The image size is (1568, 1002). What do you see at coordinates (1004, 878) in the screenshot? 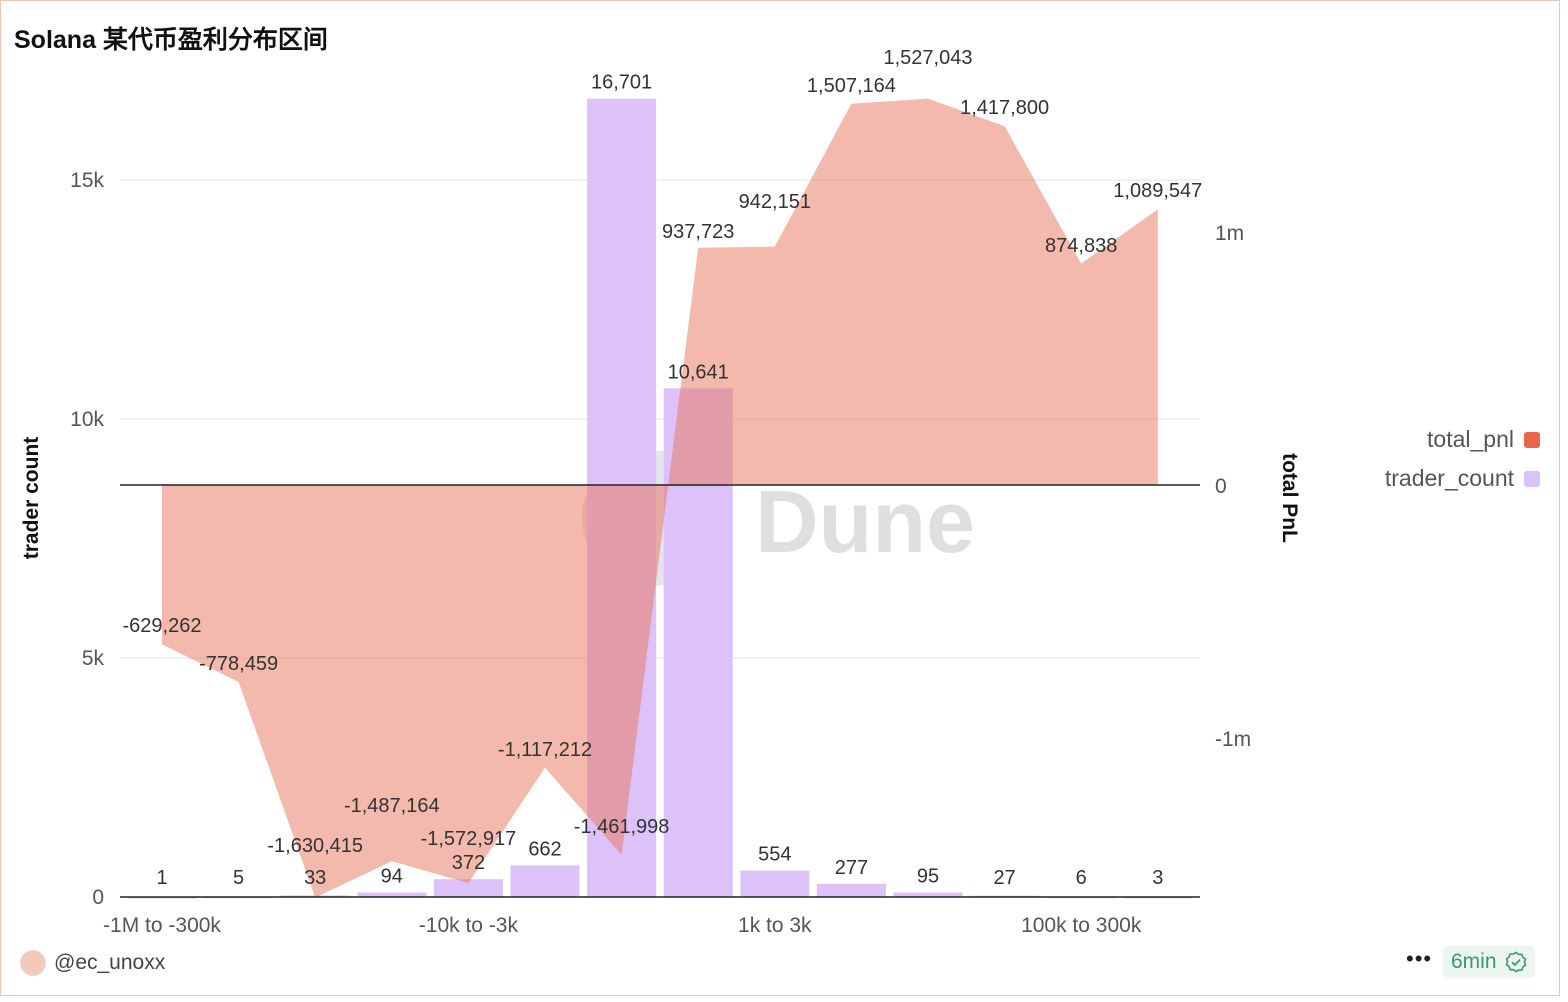
I see `bar-data-label: 27` at bounding box center [1004, 878].